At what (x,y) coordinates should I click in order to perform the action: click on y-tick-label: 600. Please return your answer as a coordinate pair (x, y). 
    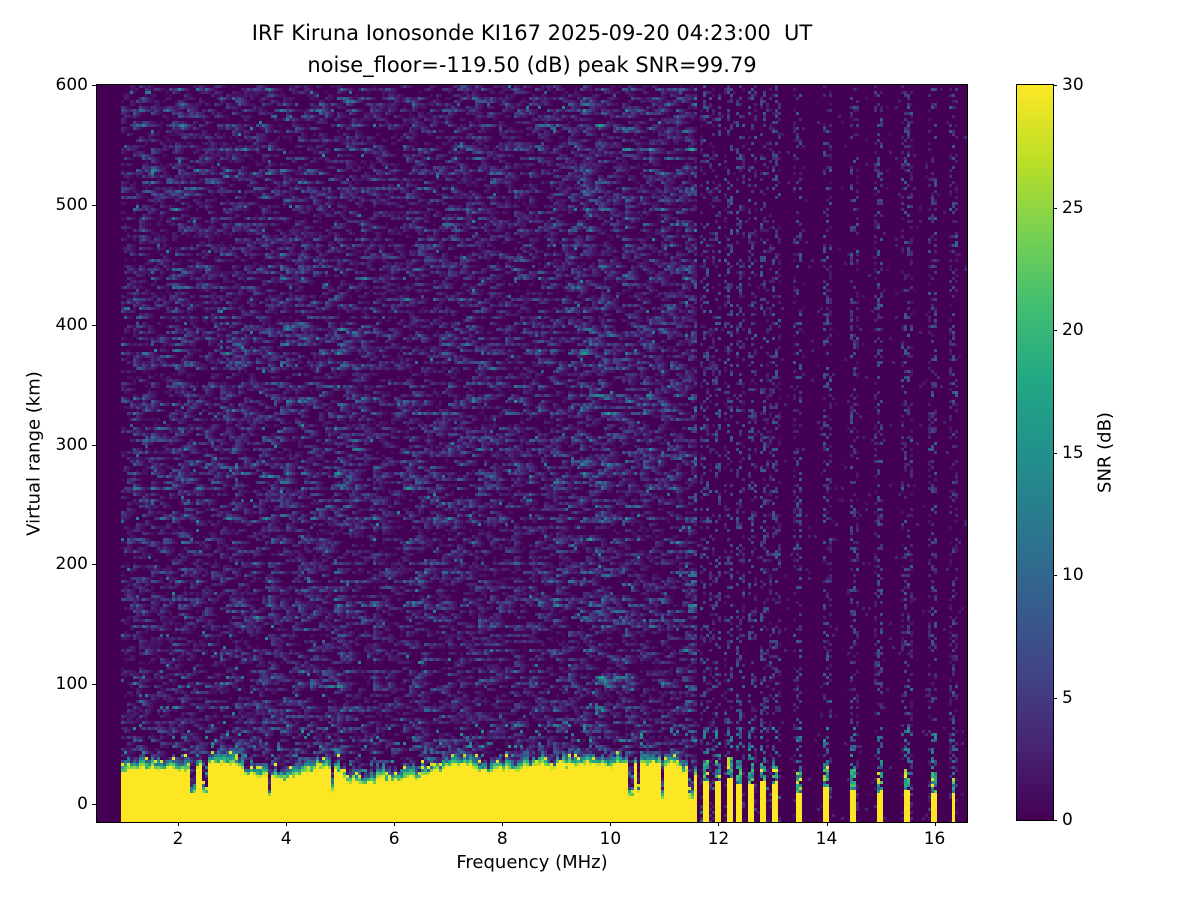
    Looking at the image, I should click on (71, 85).